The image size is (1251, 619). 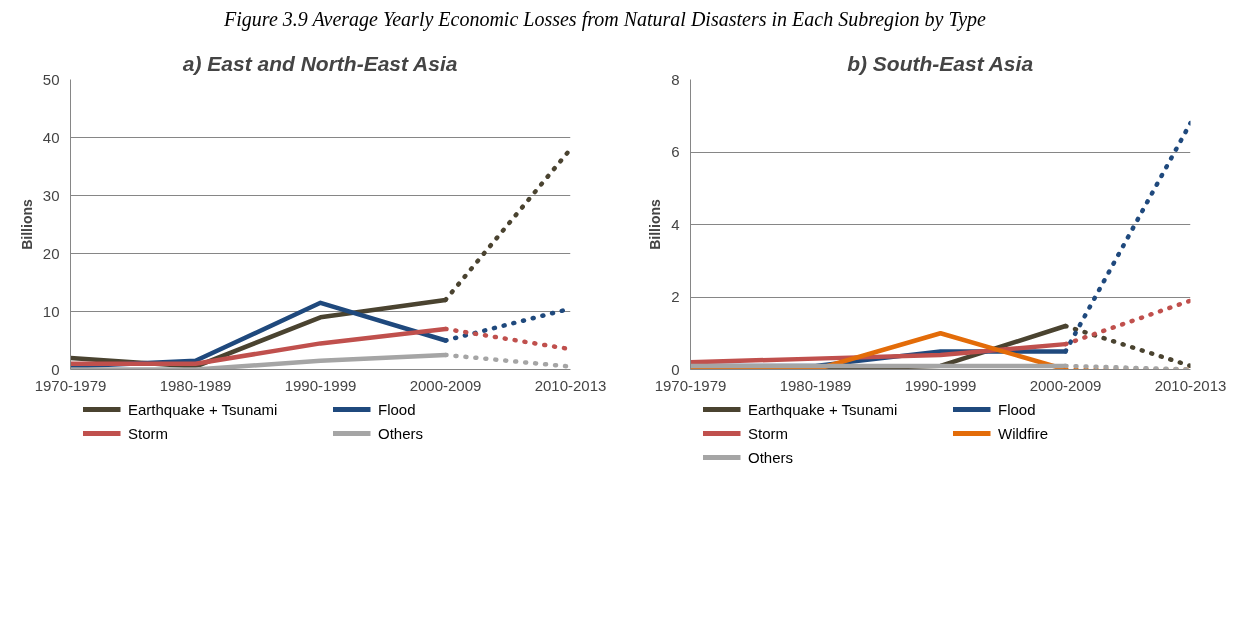 What do you see at coordinates (51, 79) in the screenshot?
I see `y-tick-label: 50` at bounding box center [51, 79].